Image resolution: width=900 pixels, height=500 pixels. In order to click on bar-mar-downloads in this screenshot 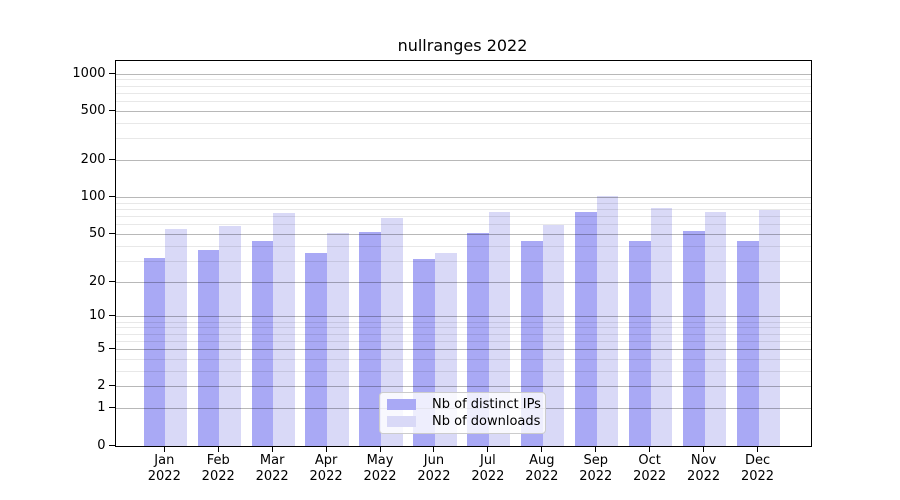, I will do `click(284, 329)`.